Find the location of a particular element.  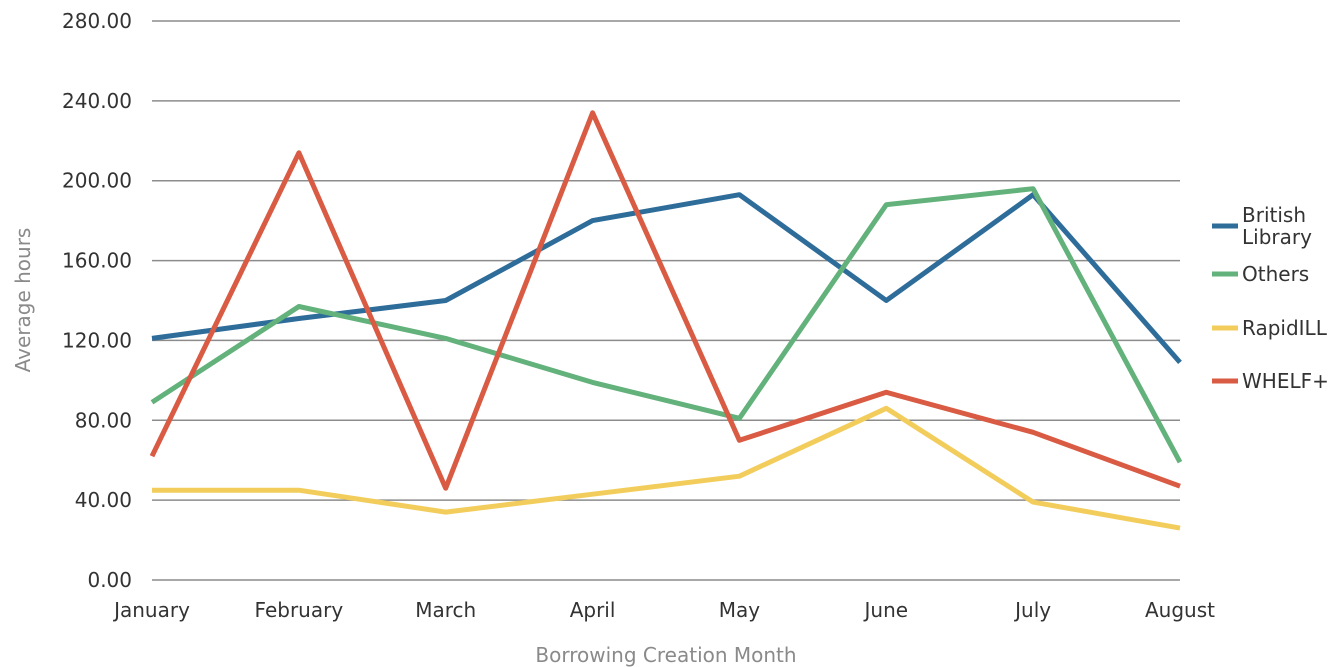

y-tick-label: 240.00 is located at coordinates (97, 101).